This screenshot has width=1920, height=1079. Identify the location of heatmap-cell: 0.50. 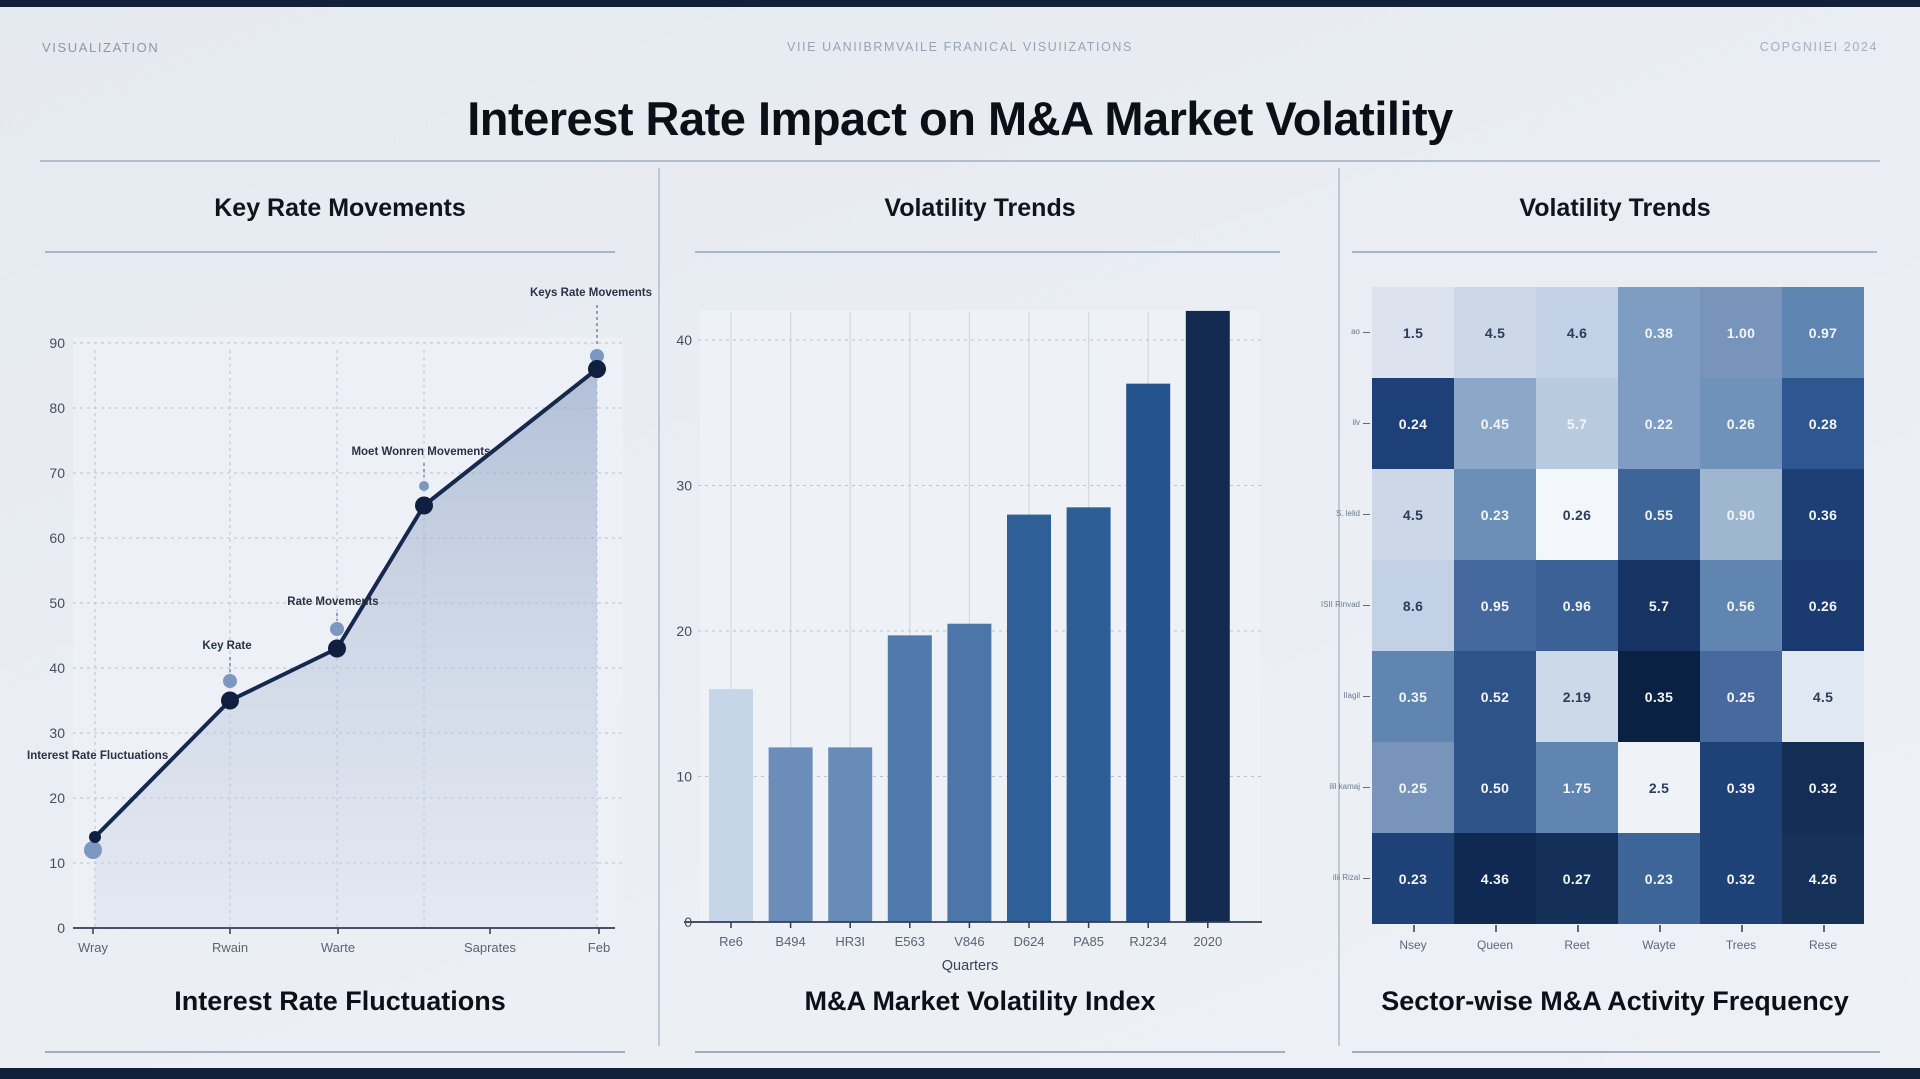
(1495, 787).